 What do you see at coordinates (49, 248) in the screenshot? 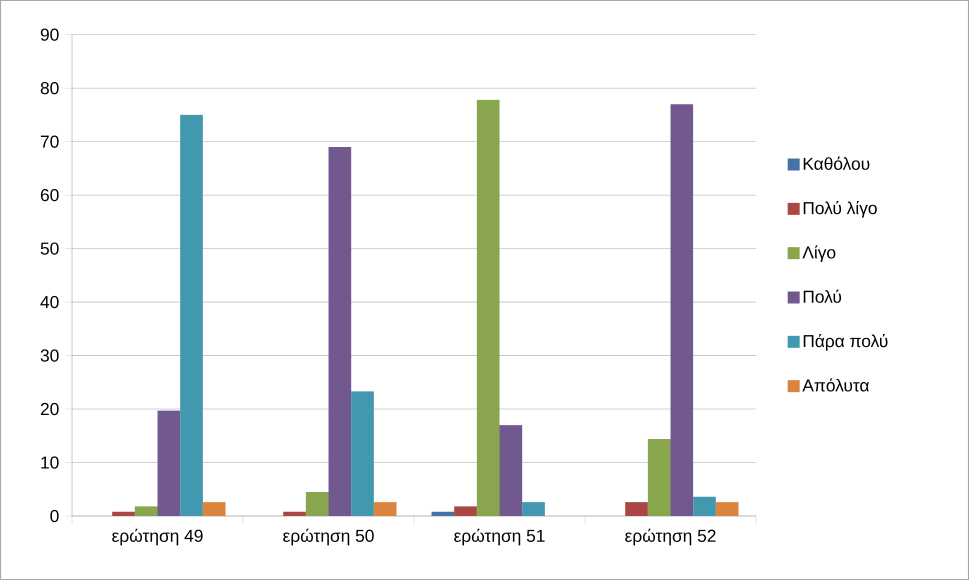
I see `y-tick-label: 50` at bounding box center [49, 248].